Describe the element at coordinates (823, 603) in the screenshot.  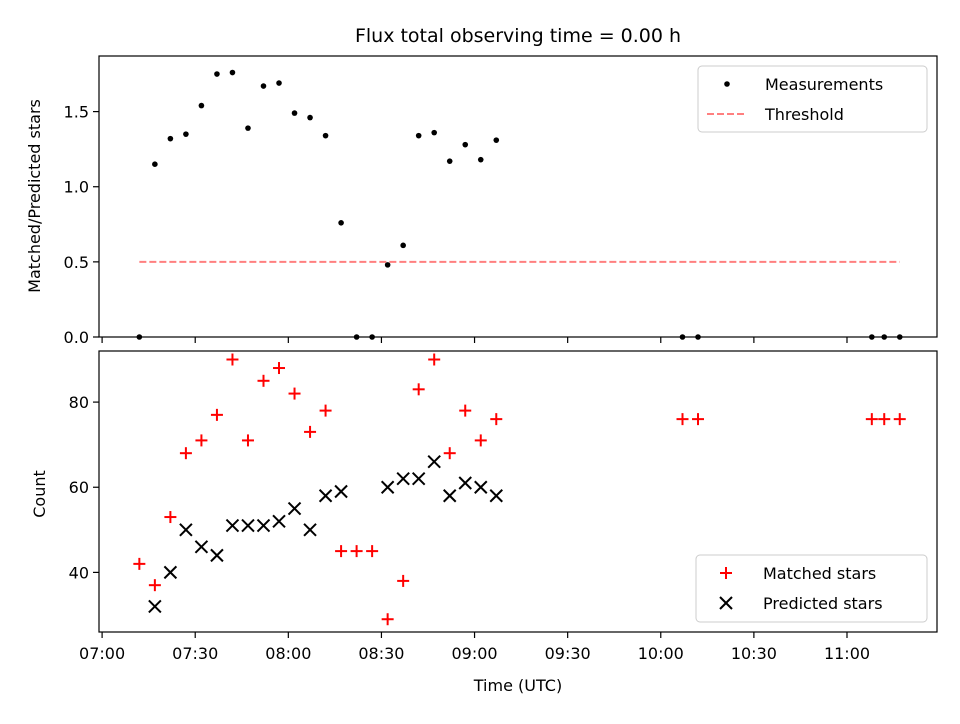
I see `legend-predicted-label: Predicted stars` at that location.